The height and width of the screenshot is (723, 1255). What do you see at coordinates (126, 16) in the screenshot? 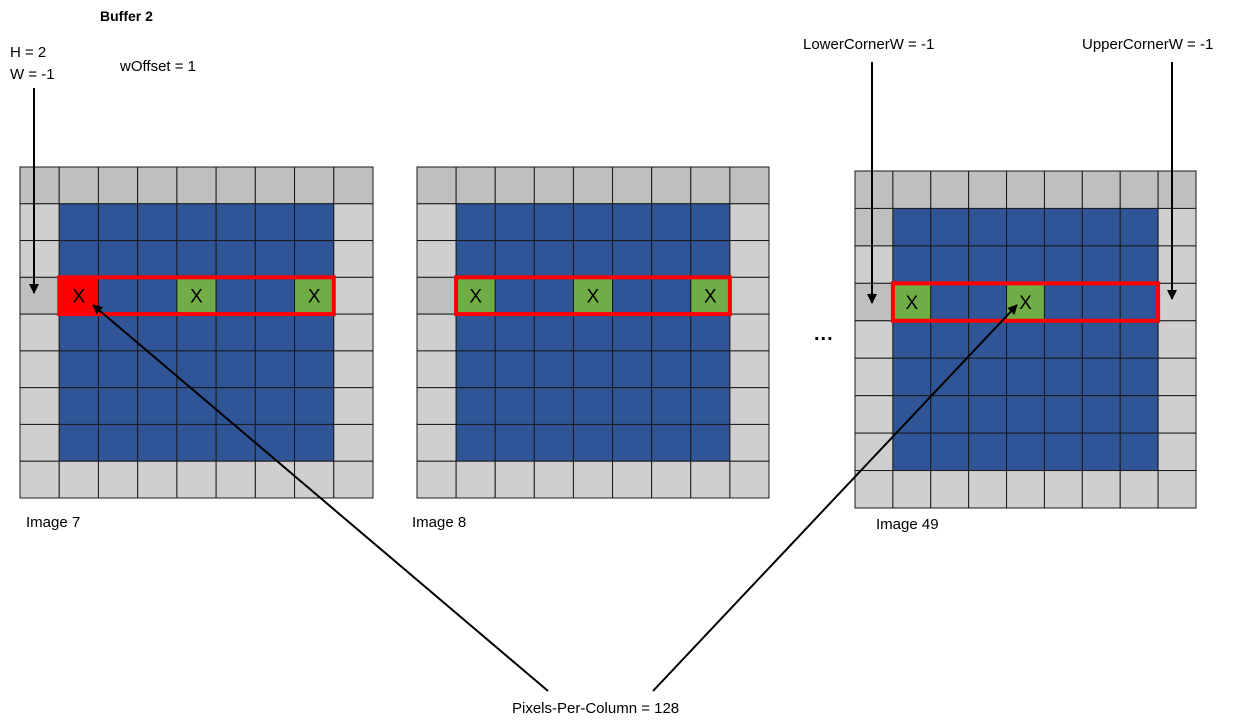
I see `buffer-title: Buffer 2` at bounding box center [126, 16].